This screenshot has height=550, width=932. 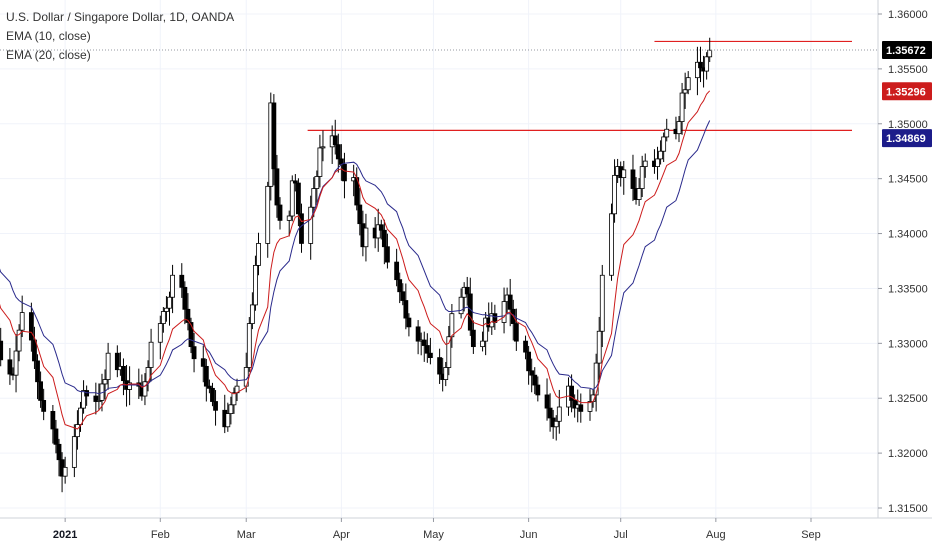 What do you see at coordinates (908, 70) in the screenshot?
I see `price-tick-label: 1.35500` at bounding box center [908, 70].